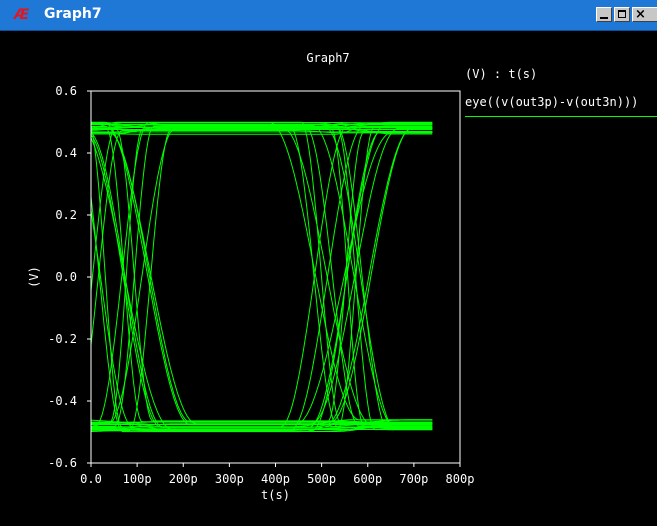 The height and width of the screenshot is (526, 657). I want to click on y-tick-label: -0.2, so click(62, 339).